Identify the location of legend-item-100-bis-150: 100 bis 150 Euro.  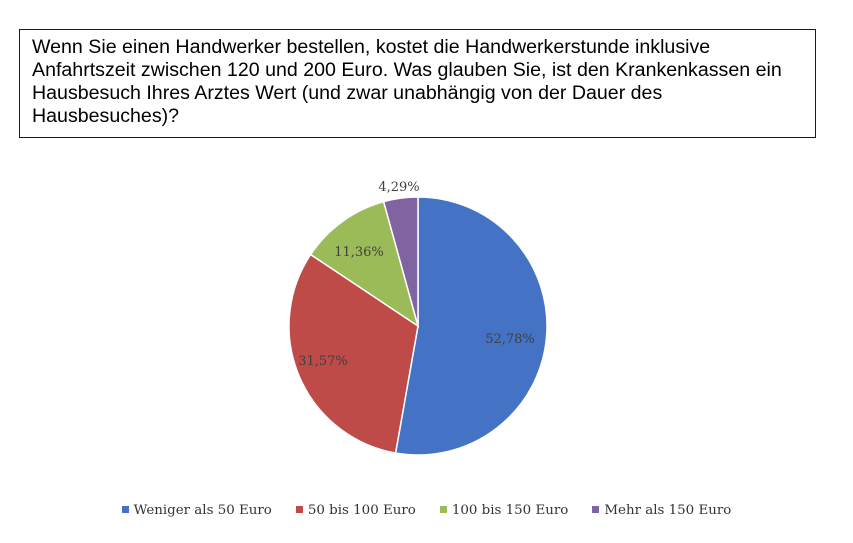
(504, 510).